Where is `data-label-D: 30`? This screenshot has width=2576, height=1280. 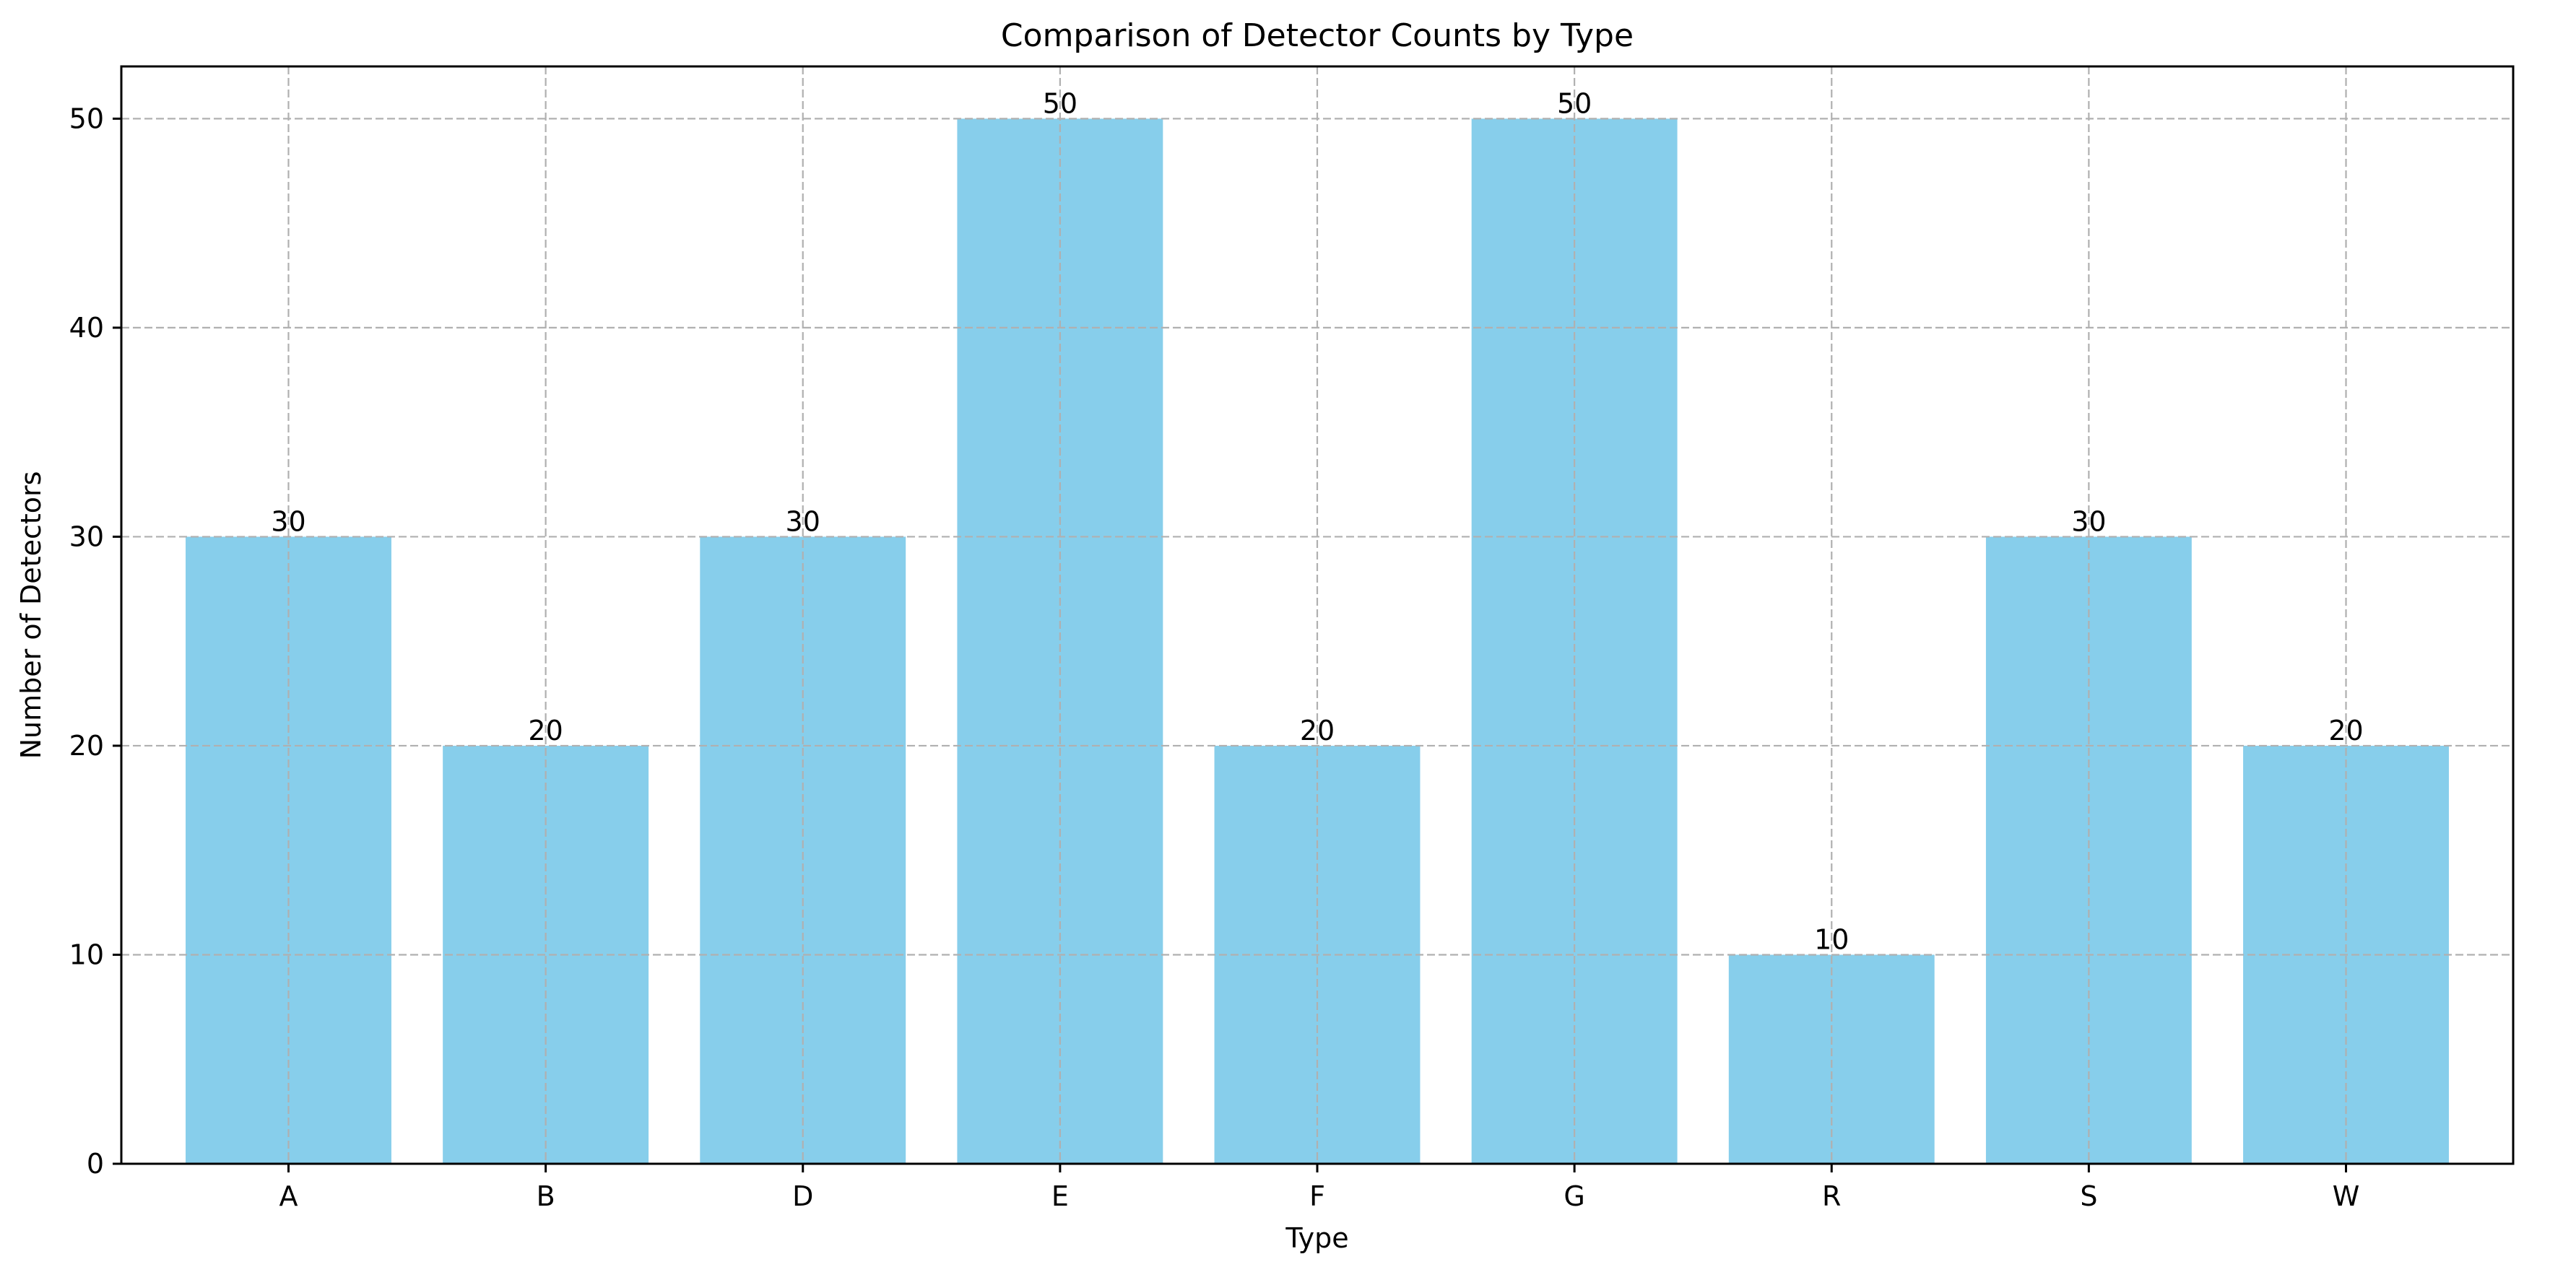
data-label-D: 30 is located at coordinates (803, 521).